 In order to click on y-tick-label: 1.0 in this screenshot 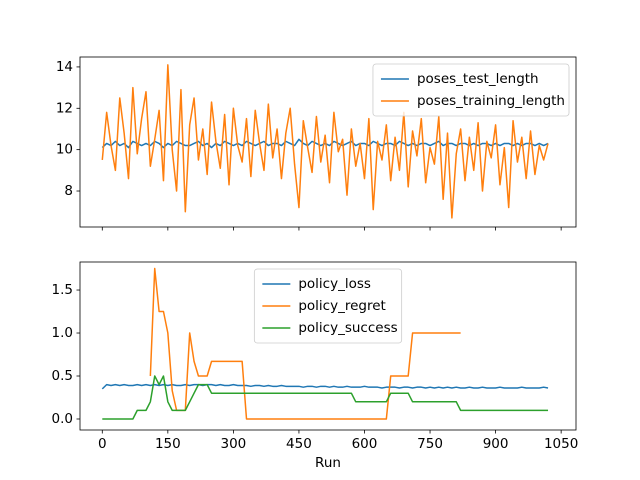, I will do `click(62, 333)`.